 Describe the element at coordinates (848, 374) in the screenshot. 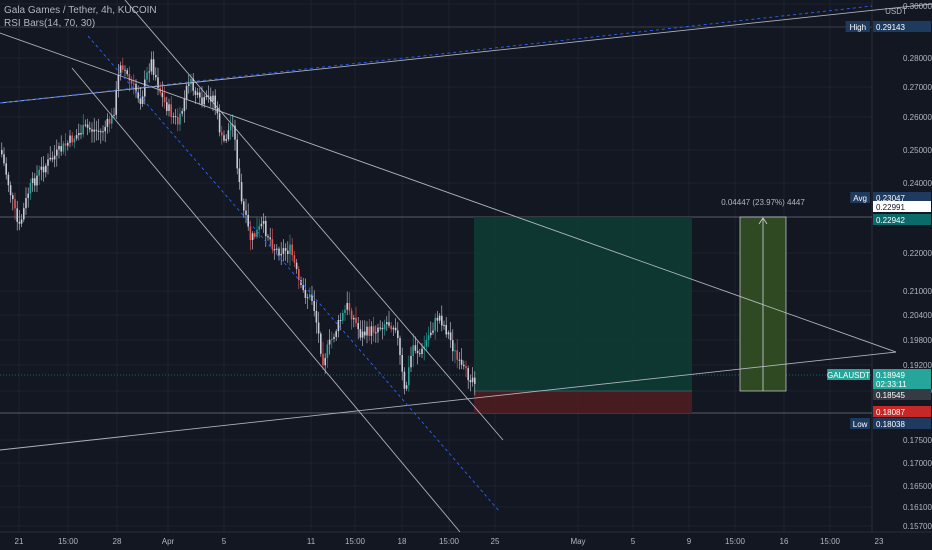

I see `price-tag-name-bg` at that location.